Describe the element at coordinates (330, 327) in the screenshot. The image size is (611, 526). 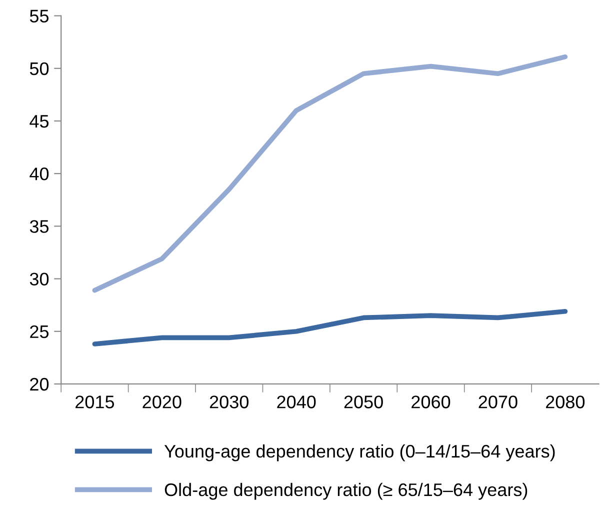
I see `line-series` at that location.